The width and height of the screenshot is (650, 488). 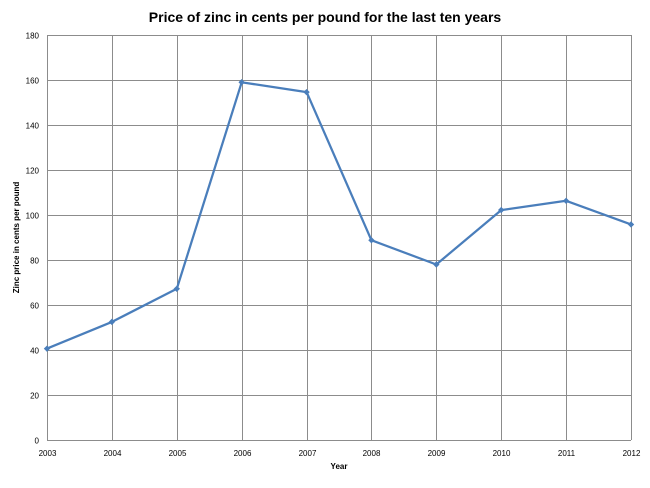 I want to click on y-tick-label: 160, so click(x=33, y=81).